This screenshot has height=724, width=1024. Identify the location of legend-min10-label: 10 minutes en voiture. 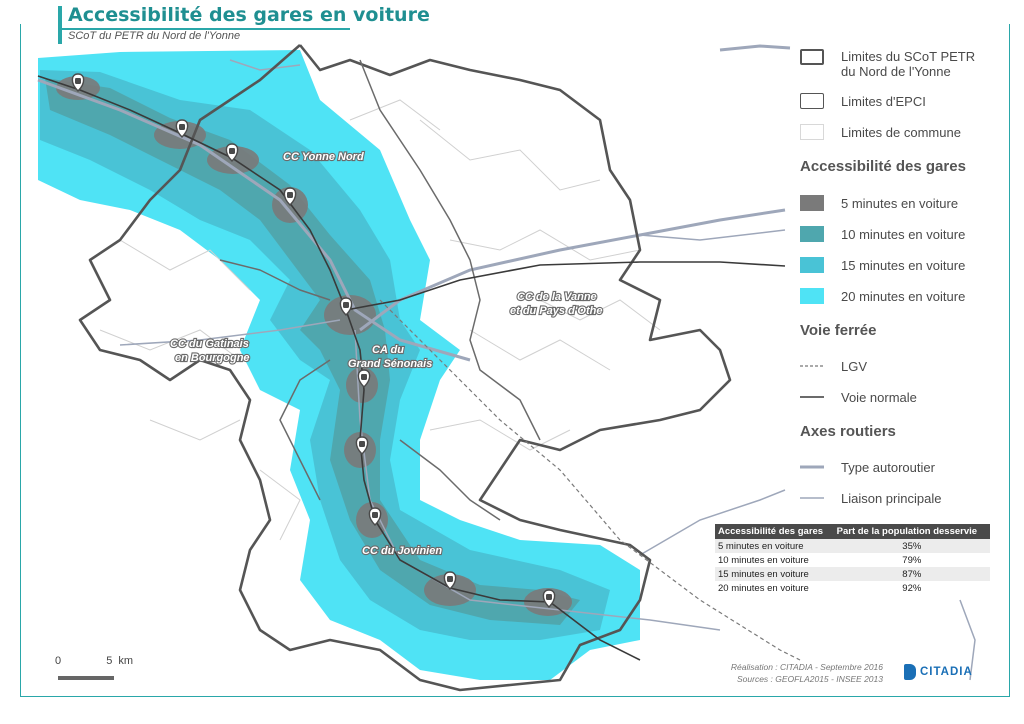
(903, 234).